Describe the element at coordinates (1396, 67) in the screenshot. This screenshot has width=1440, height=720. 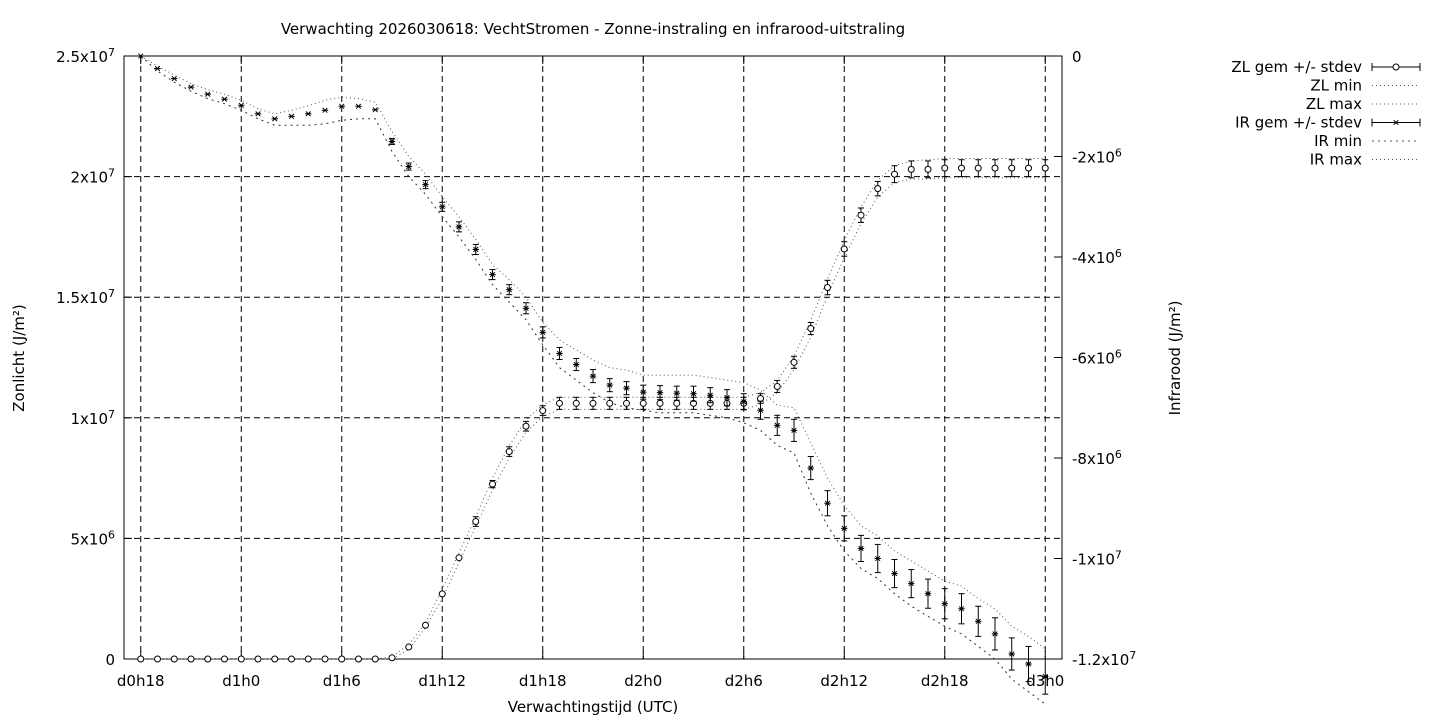
I see `legend-key-circle` at that location.